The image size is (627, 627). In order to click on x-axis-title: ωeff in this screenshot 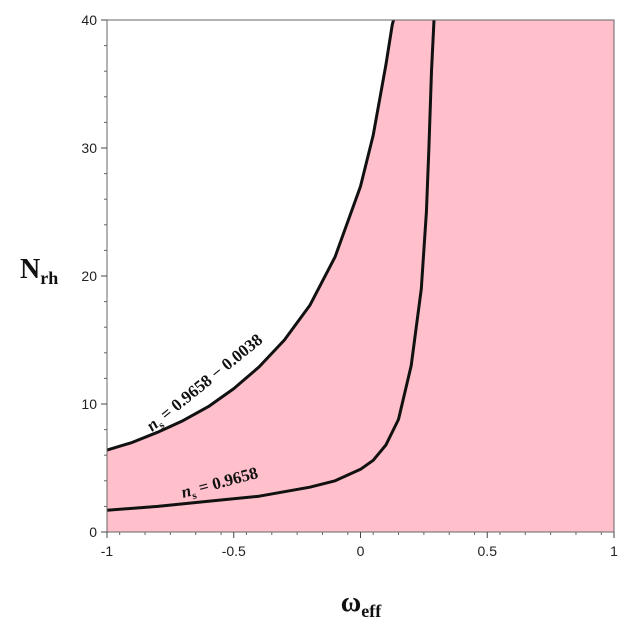, I will do `click(361, 604)`.